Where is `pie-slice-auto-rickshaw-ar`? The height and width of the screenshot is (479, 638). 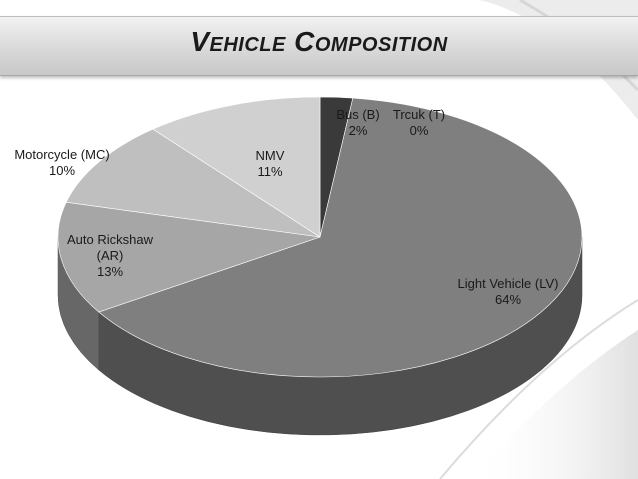 pie-slice-auto-rickshaw-ar is located at coordinates (189, 257).